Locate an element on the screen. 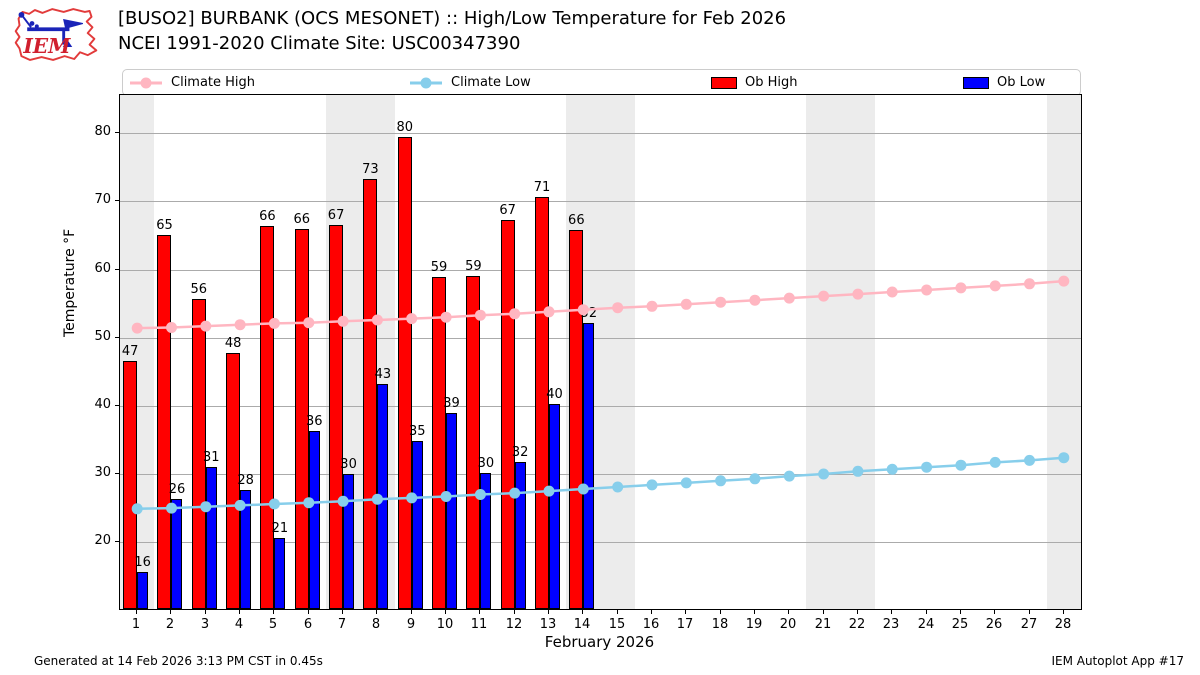 The height and width of the screenshot is (675, 1200). y-tick-label: 80 is located at coordinates (102, 131).